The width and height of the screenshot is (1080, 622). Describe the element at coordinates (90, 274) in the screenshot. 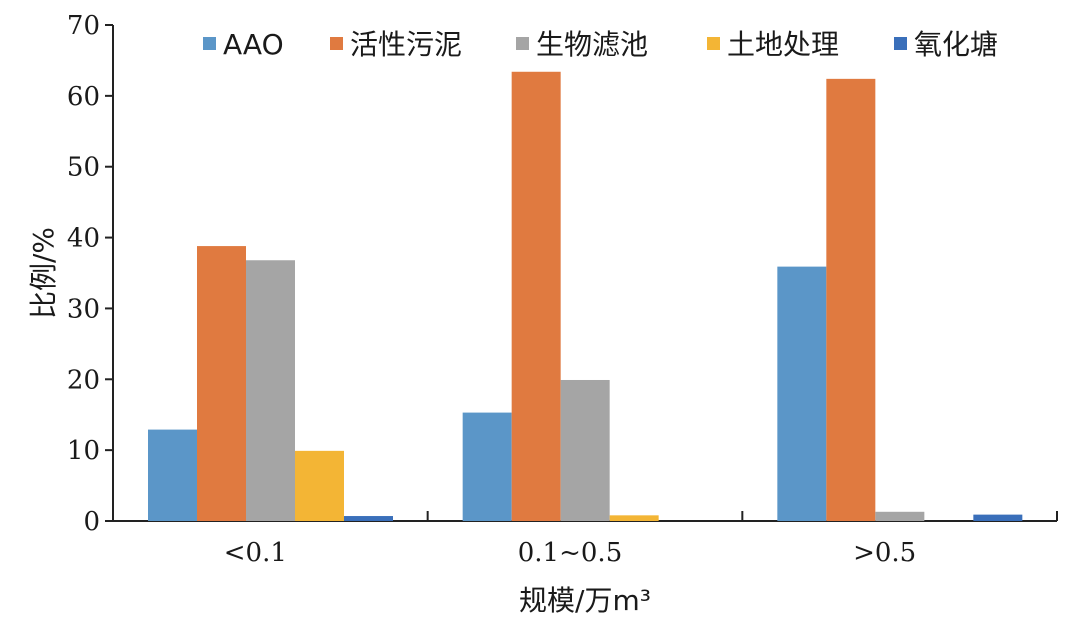

I see `y-axis-ticks: 0 10 20 30 40 50 60 70` at that location.